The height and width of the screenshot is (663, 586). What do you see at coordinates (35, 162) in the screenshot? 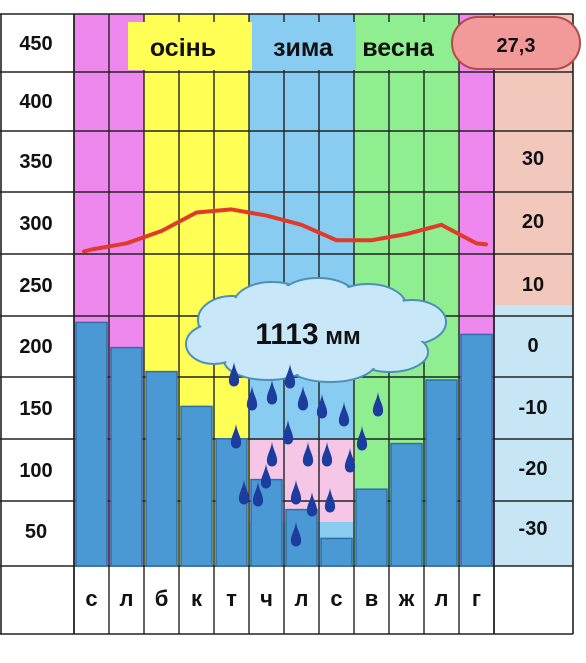
I see `left-axis-tick-label: 350` at bounding box center [35, 162].